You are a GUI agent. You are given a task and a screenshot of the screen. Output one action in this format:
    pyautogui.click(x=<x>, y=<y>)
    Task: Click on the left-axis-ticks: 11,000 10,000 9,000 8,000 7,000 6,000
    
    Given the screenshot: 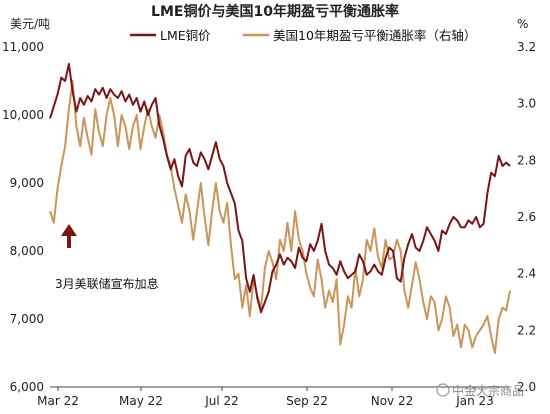 What is the action you would take?
    pyautogui.click(x=23, y=217)
    